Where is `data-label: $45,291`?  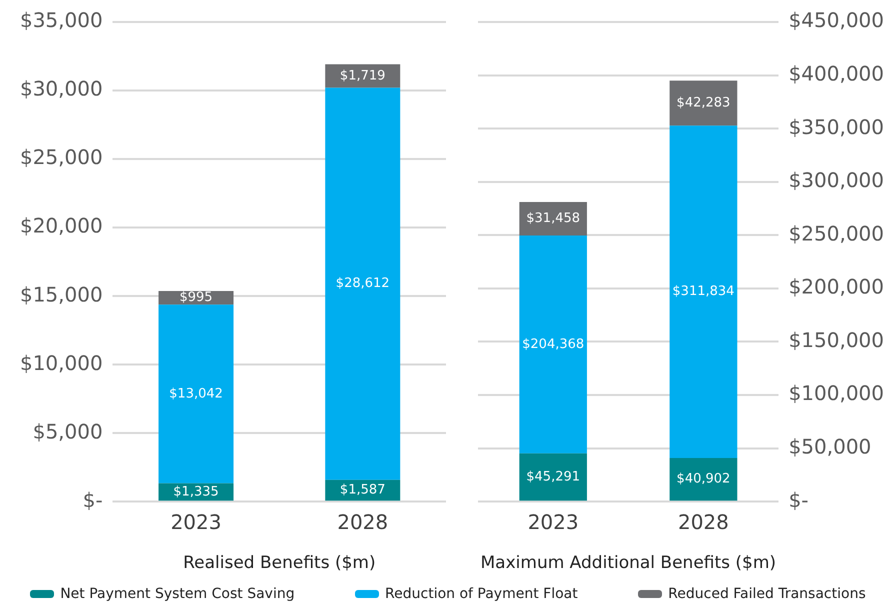 data-label: $45,291 is located at coordinates (553, 476).